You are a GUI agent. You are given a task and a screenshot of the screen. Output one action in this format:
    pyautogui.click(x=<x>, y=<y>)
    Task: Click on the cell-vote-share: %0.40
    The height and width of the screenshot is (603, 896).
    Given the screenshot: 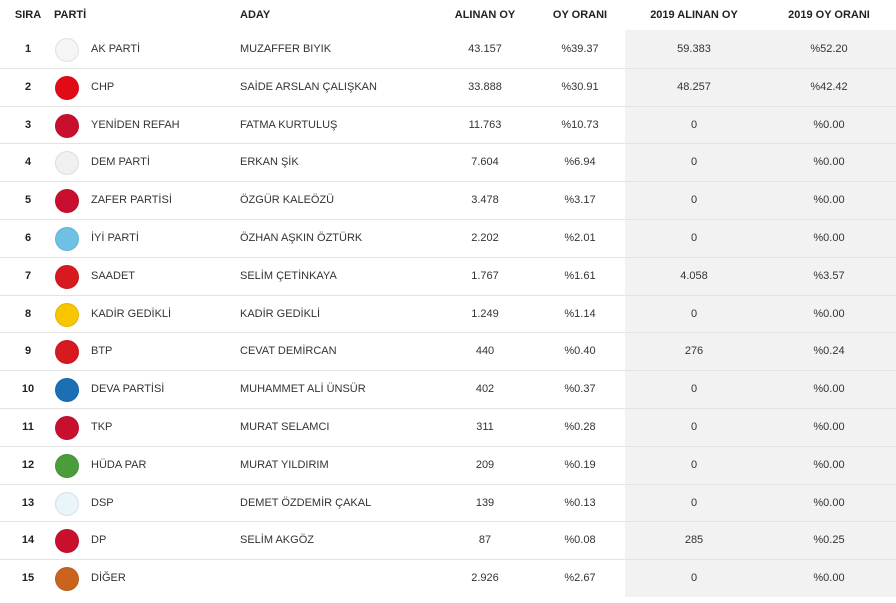 What is the action you would take?
    pyautogui.click(x=580, y=351)
    